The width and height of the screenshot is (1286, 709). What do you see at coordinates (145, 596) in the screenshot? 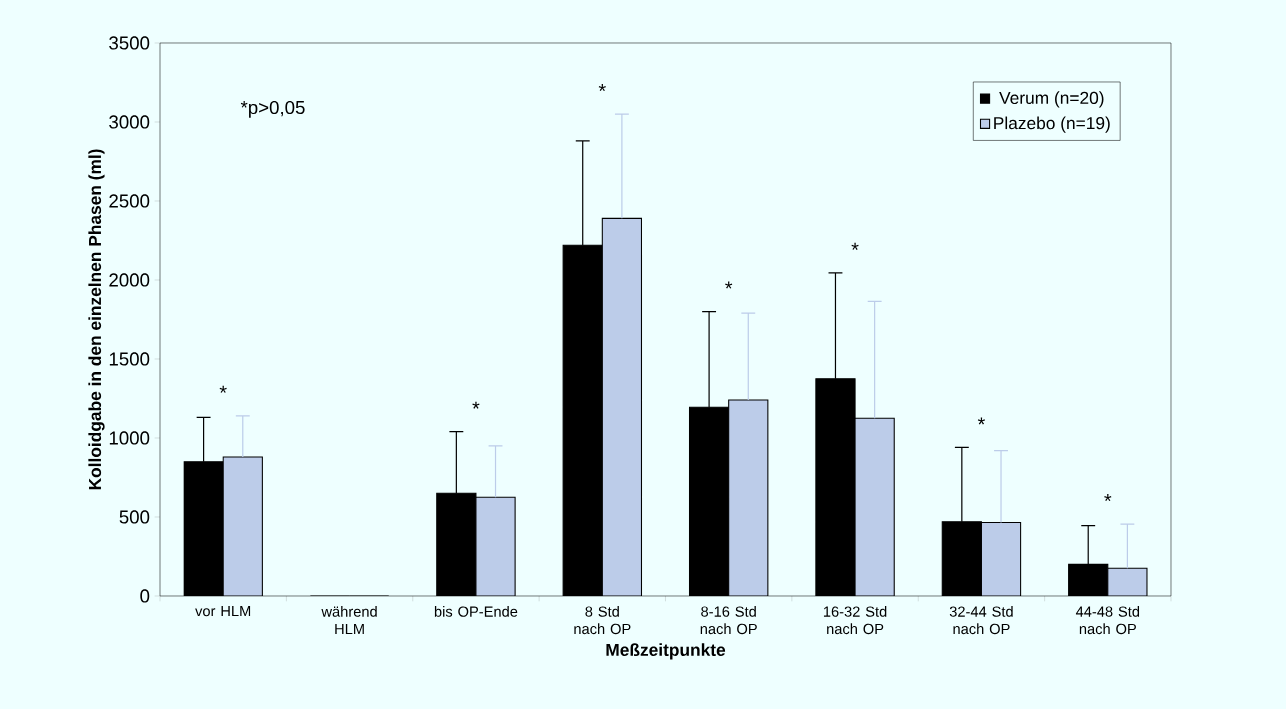
I see `y-tick-label: 0` at bounding box center [145, 596].